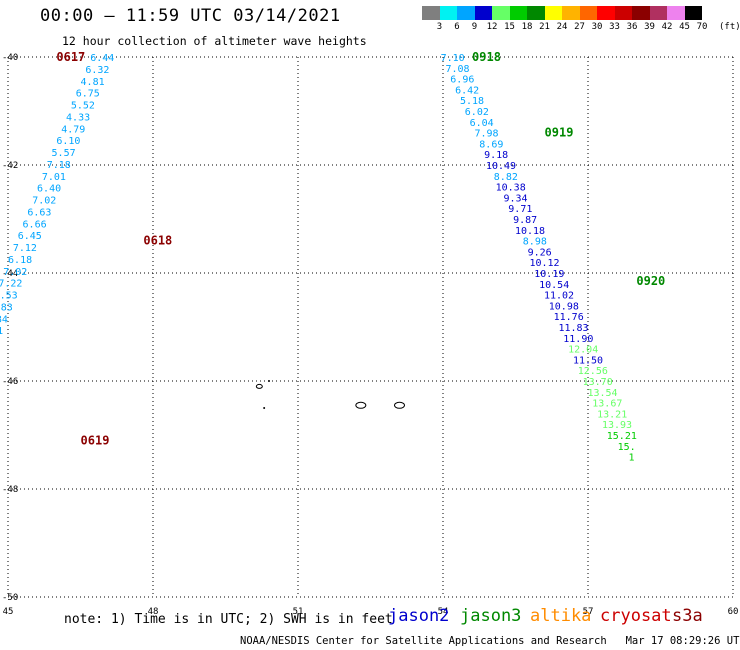 The image size is (740, 650). I want to click on time-label: 0619, so click(95, 440).